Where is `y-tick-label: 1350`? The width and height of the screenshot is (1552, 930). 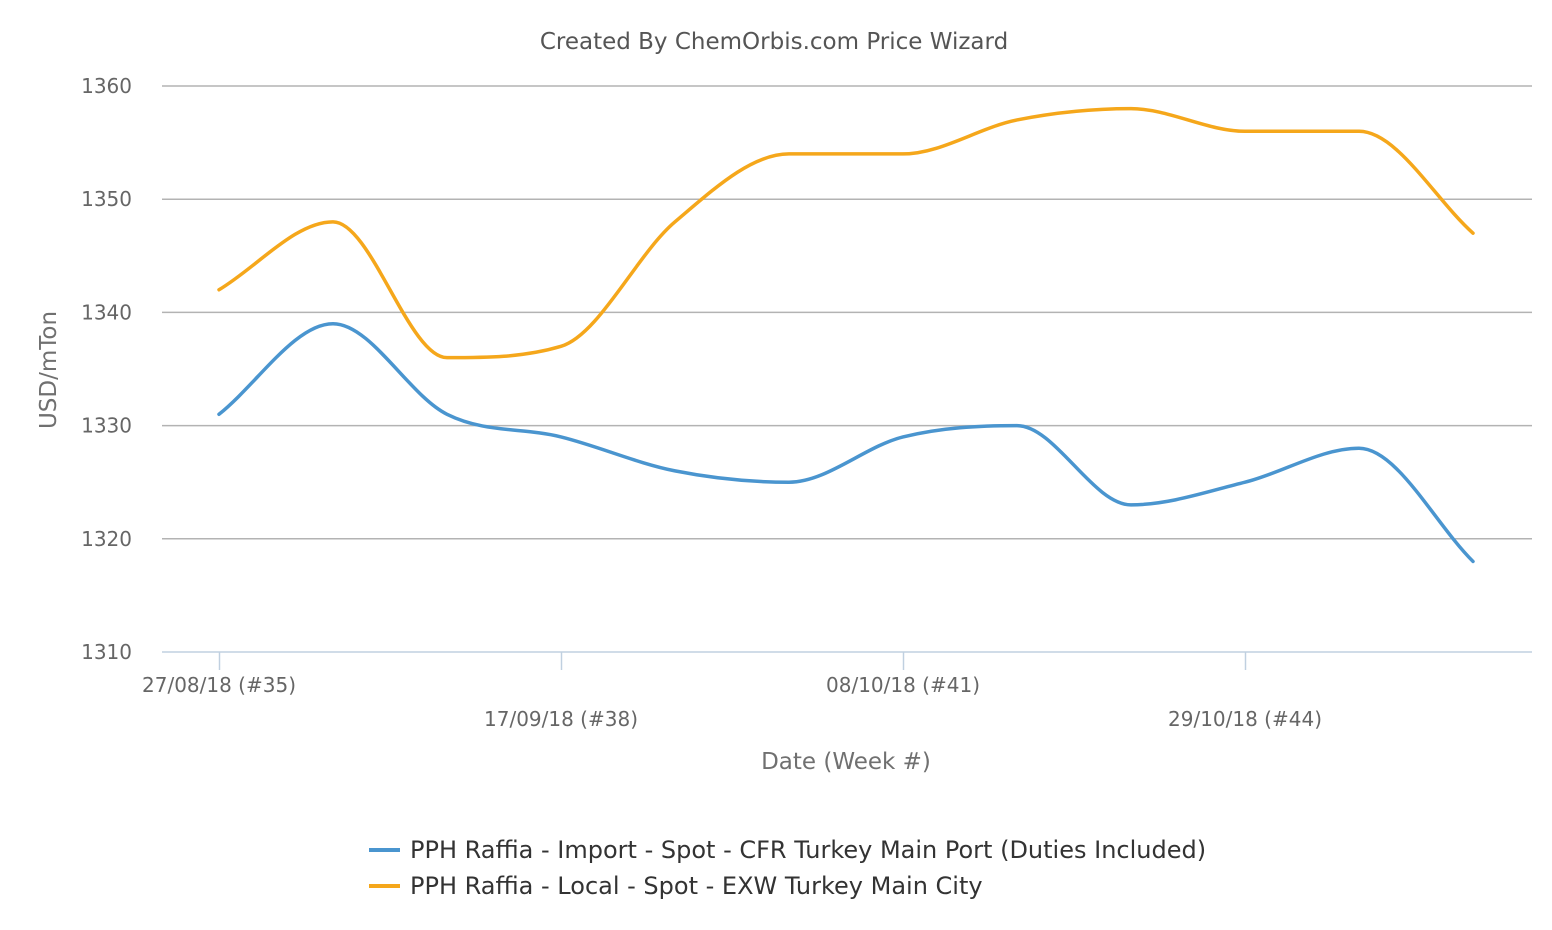 y-tick-label: 1350 is located at coordinates (106, 199).